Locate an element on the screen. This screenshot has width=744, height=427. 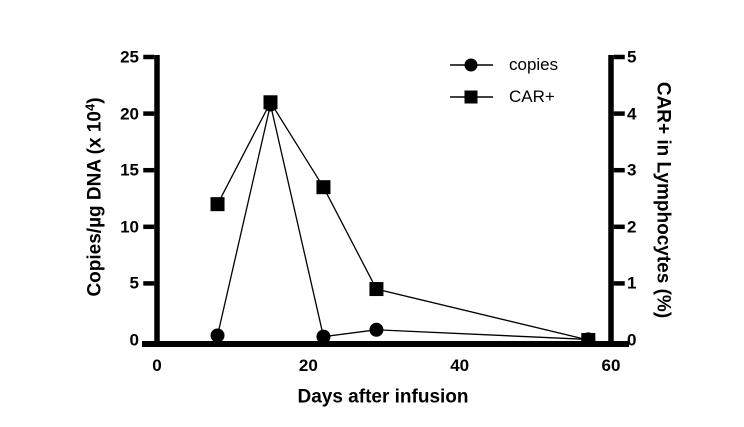
right-axis-tick-label: 5 is located at coordinates (632, 57).